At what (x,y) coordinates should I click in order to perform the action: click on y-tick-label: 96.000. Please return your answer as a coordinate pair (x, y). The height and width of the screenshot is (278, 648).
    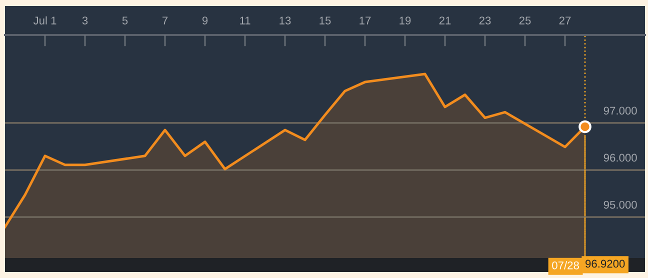
    Looking at the image, I should click on (620, 158).